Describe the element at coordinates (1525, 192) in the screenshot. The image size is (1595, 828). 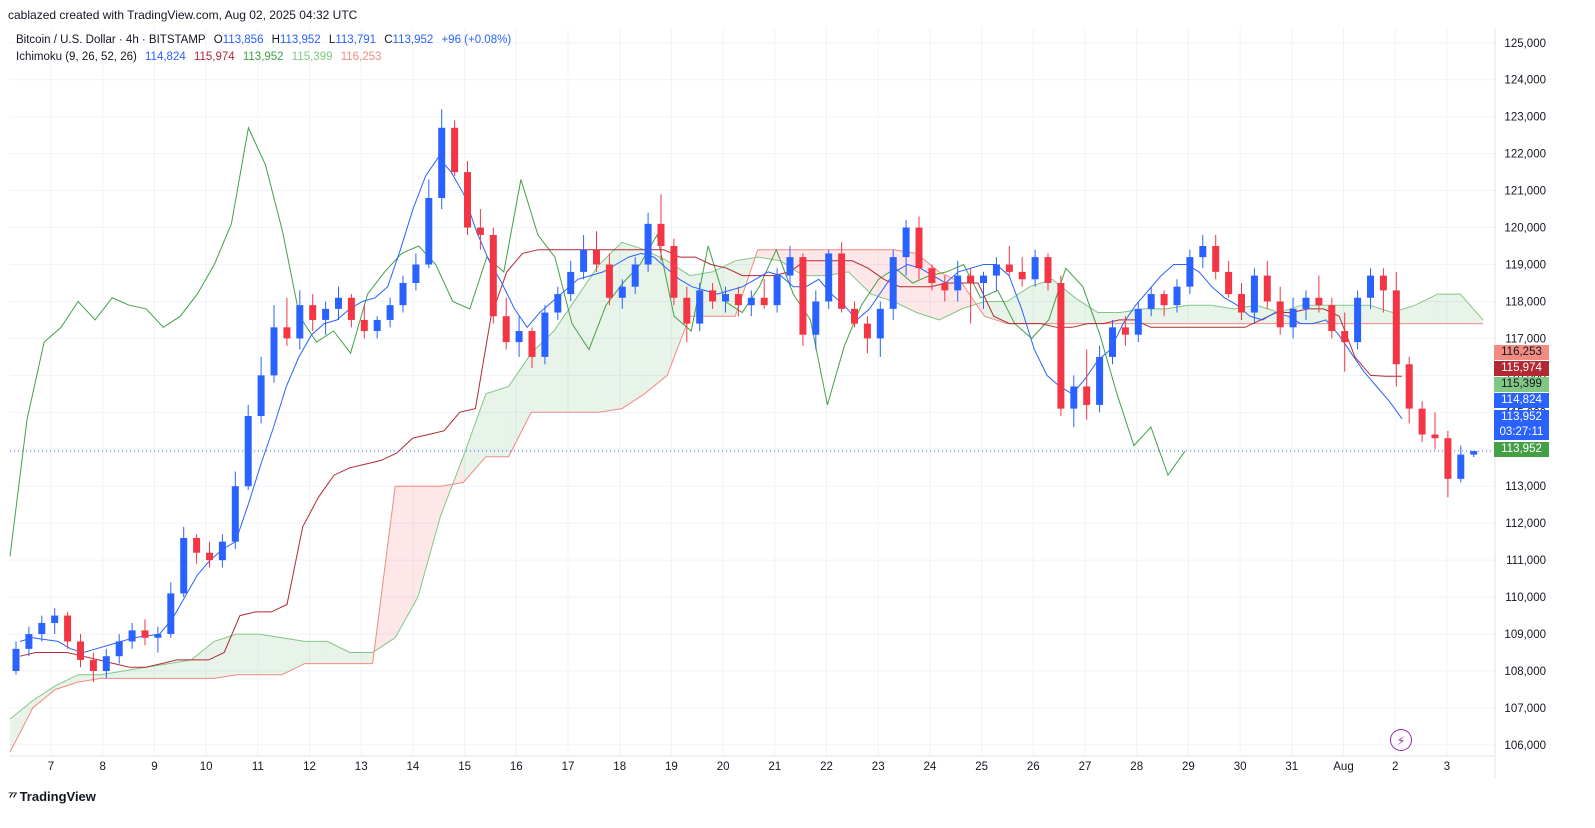
I see `y-tick-label: 121,000` at that location.